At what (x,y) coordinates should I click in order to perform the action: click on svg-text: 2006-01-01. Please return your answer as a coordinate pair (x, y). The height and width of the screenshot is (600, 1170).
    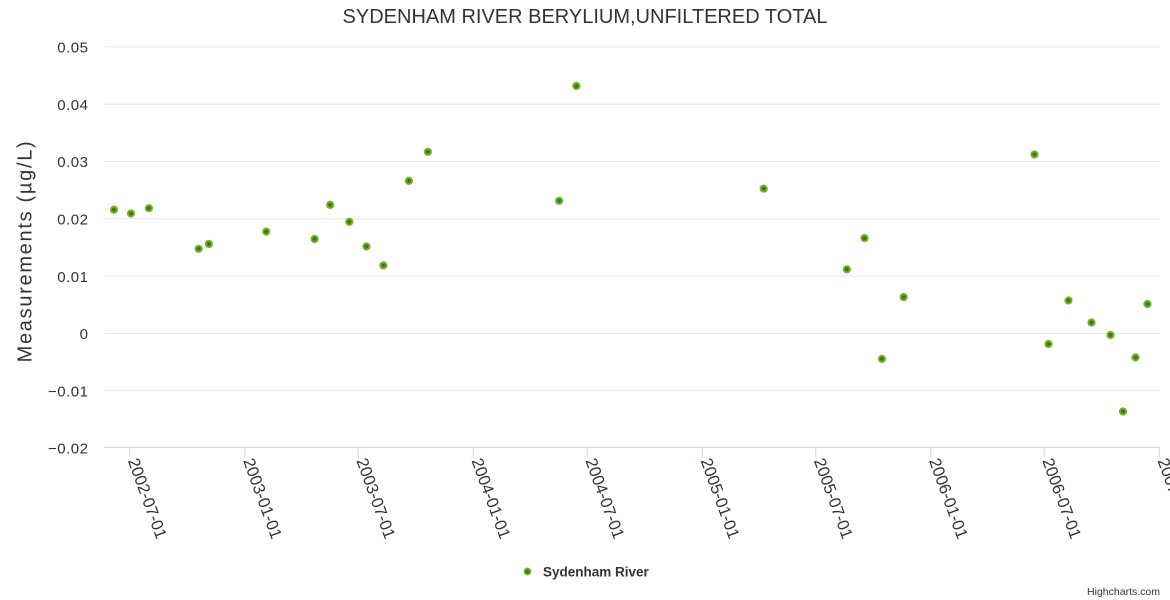
    Looking at the image, I should click on (948, 498).